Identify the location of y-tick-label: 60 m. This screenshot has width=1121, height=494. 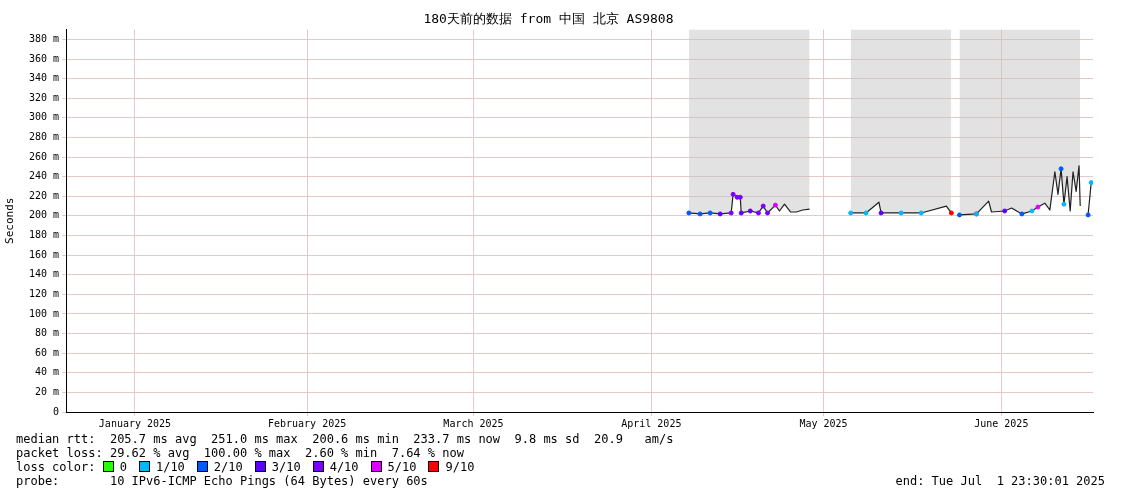
(46, 352).